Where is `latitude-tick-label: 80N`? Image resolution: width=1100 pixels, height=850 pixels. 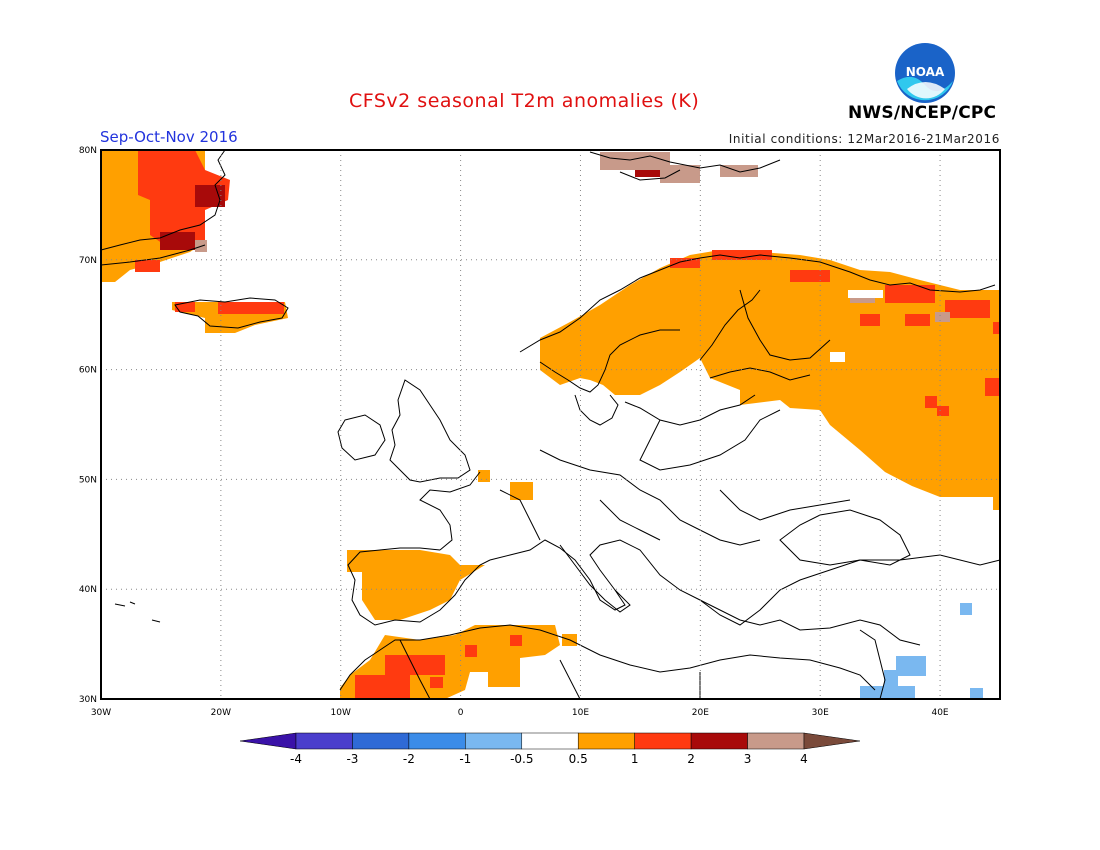 latitude-tick-label: 80N is located at coordinates (88, 151).